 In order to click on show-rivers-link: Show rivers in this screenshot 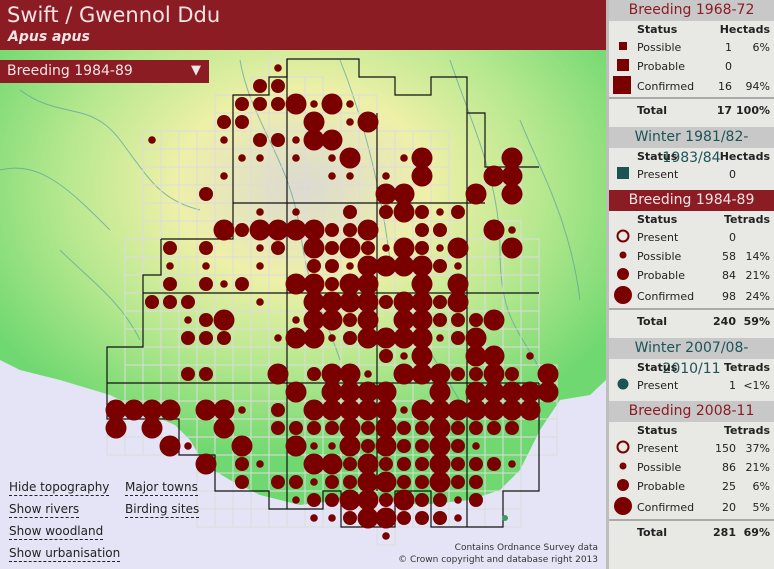, I will do `click(44, 510)`.